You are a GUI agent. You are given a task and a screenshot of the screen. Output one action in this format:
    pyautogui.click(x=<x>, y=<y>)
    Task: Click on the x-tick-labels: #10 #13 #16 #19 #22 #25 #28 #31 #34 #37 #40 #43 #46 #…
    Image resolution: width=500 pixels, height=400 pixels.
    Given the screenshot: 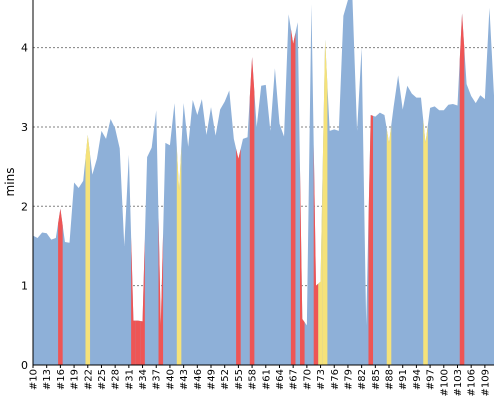 What is the action you would take?
    pyautogui.click(x=260, y=382)
    